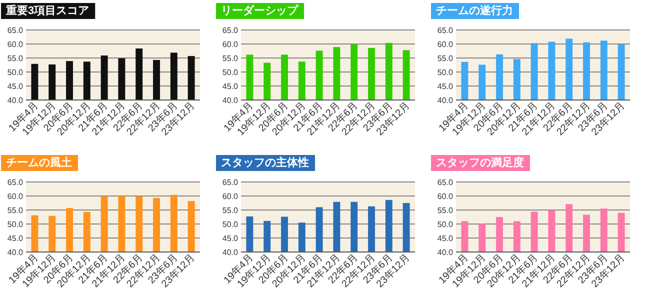 The width and height of the screenshot is (645, 305). Describe the element at coordinates (47, 10) in the screenshot. I see `chart-title: 重要3項目スコア` at that location.